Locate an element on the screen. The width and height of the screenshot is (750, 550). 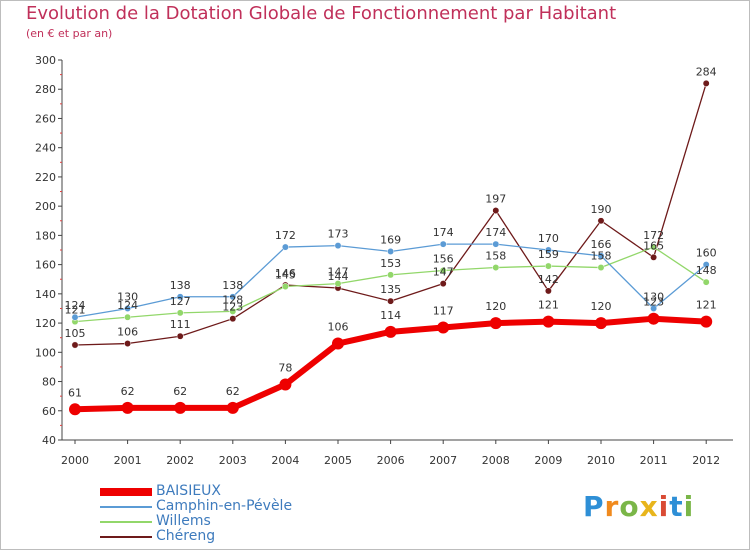
data-label-camphin-en-p-v-le: 169 is located at coordinates (390, 239).